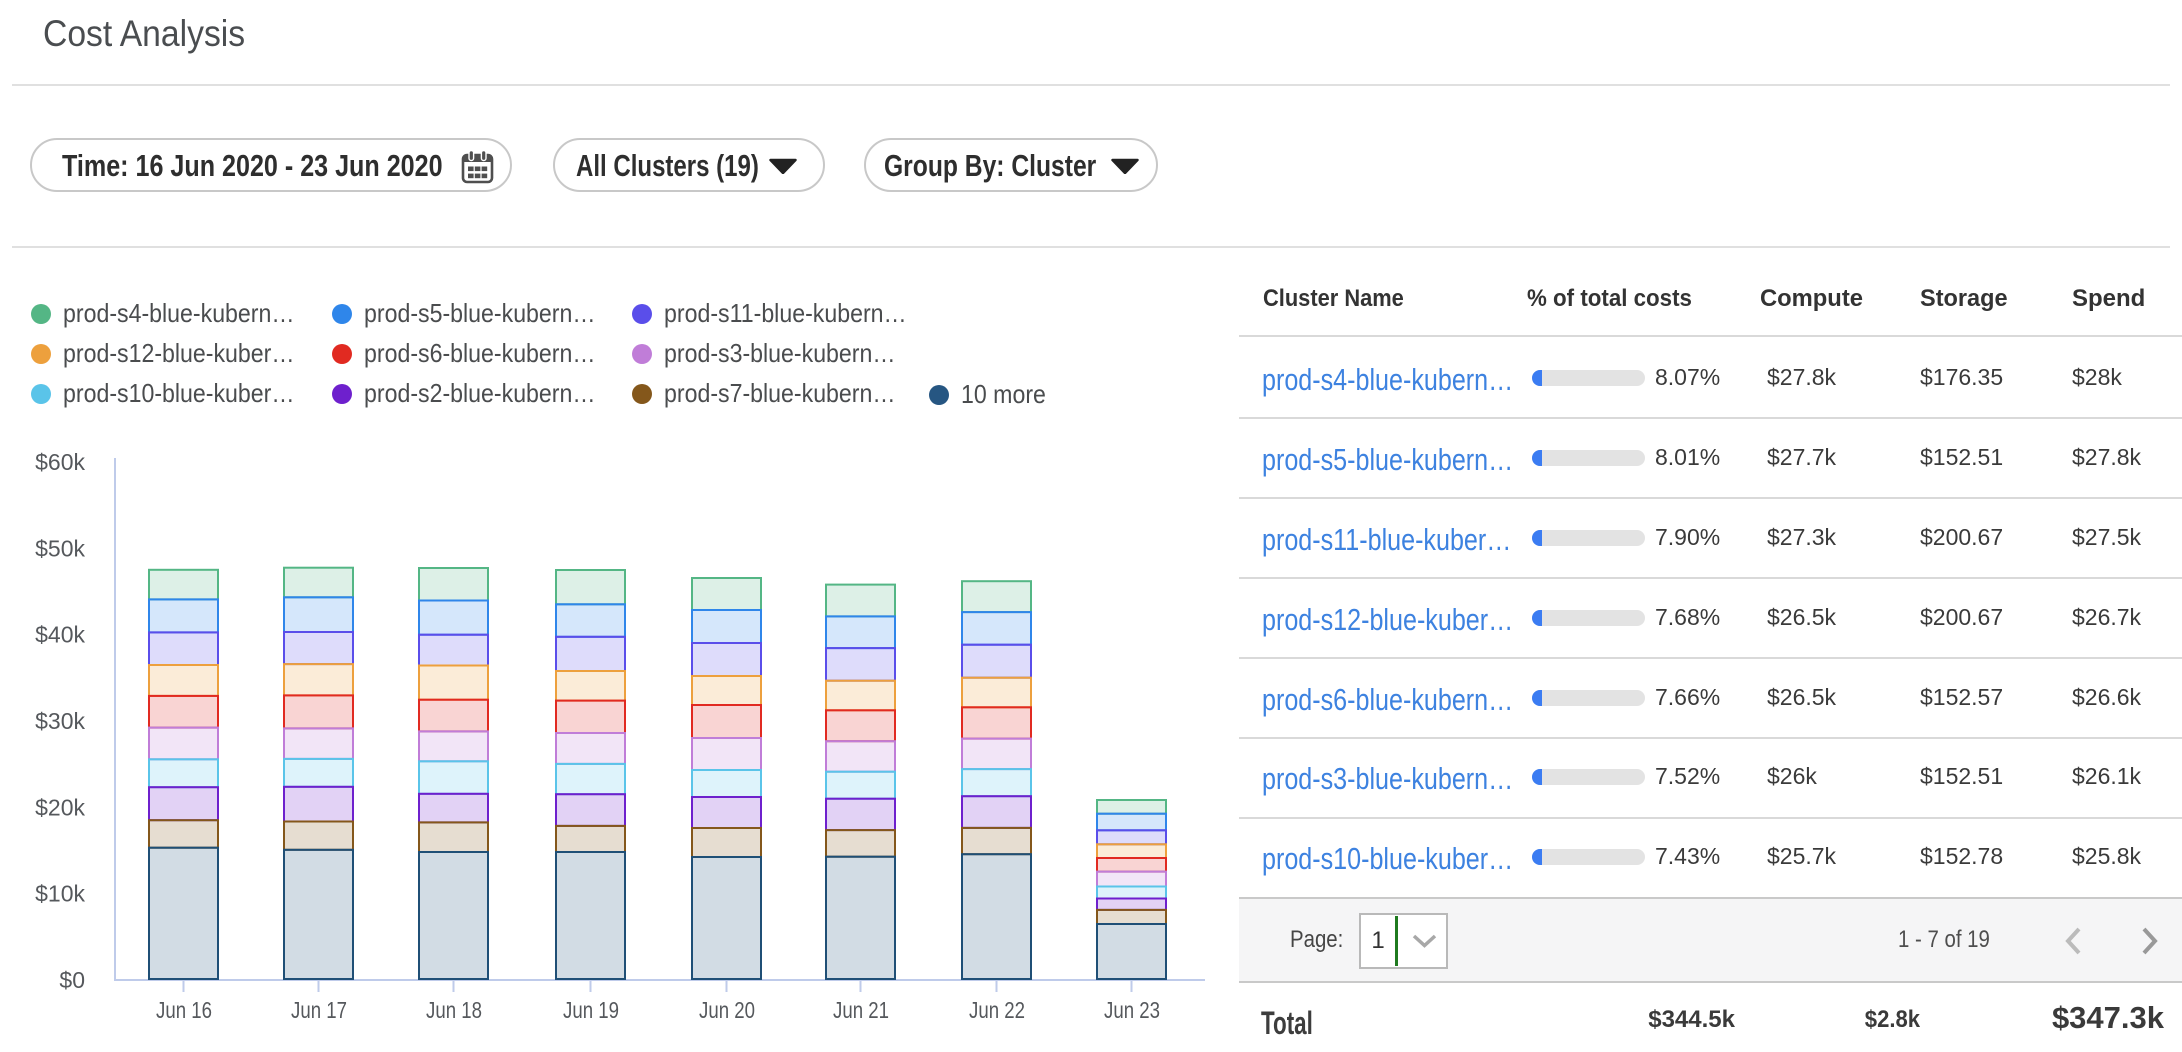 This screenshot has height=1052, width=2182. Describe the element at coordinates (60, 635) in the screenshot. I see `svg-text: $40k` at that location.